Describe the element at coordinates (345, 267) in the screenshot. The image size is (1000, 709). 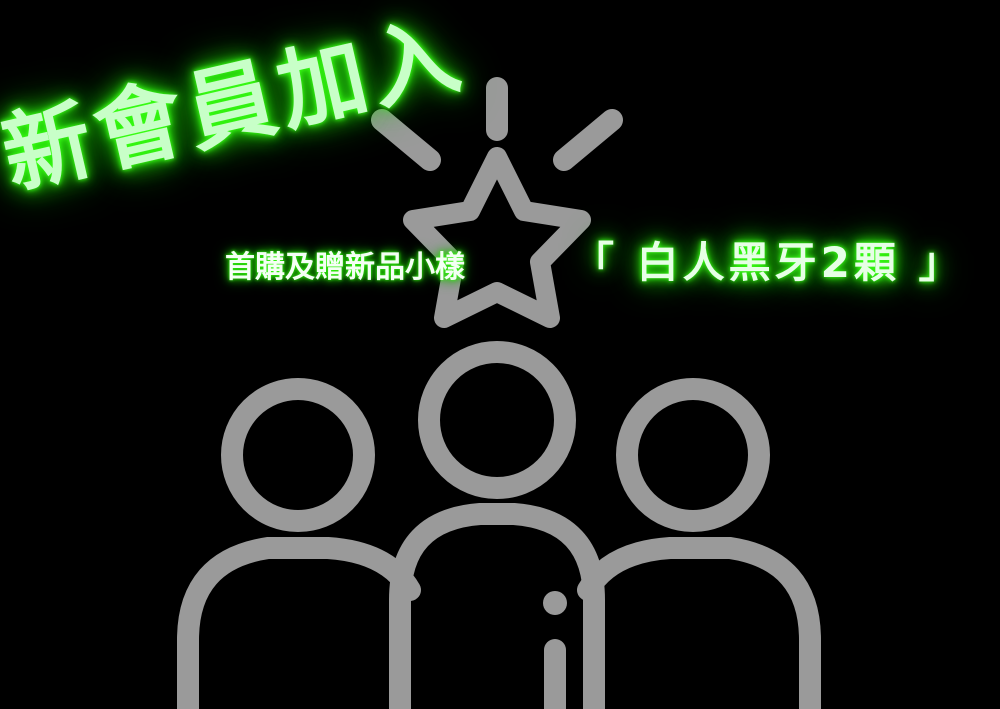
I see `subline-first-purchase-gift: 首購及贈新品小樣` at that location.